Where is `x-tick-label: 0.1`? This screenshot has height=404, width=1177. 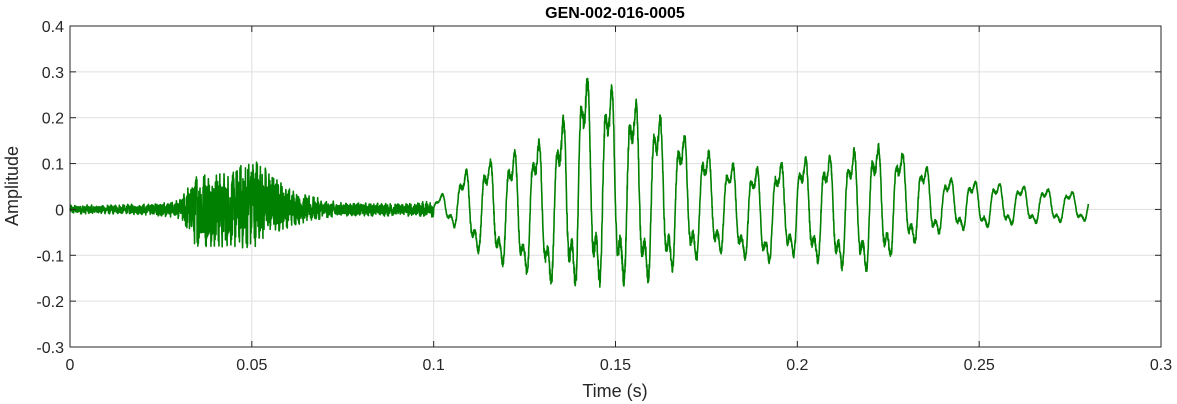 x-tick-label: 0.1 is located at coordinates (434, 365).